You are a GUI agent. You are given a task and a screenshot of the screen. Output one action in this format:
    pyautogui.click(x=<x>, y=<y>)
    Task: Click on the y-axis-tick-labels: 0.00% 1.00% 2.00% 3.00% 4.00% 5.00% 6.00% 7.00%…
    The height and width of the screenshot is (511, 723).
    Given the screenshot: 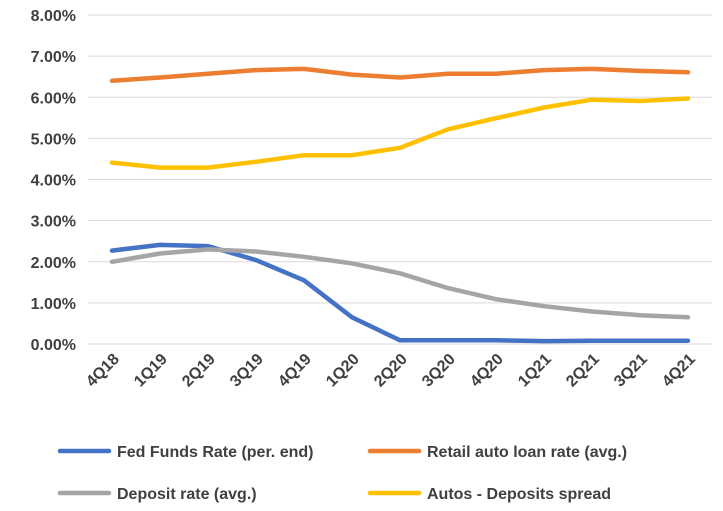 What is the action you would take?
    pyautogui.click(x=53, y=181)
    